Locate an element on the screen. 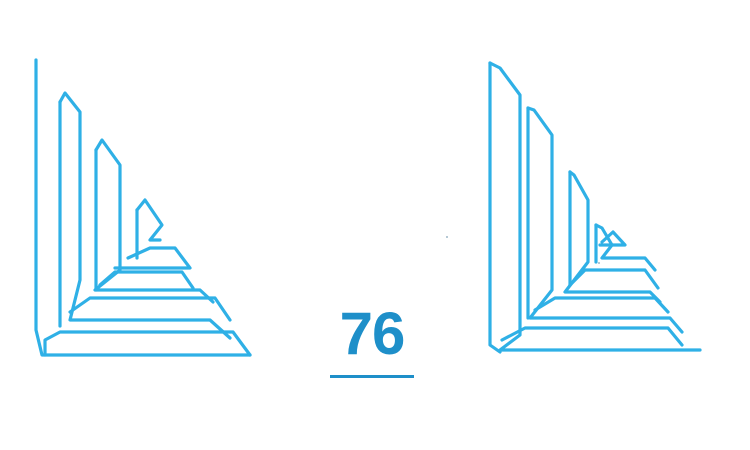 The height and width of the screenshot is (450, 750). page-number: 76 is located at coordinates (372, 333).